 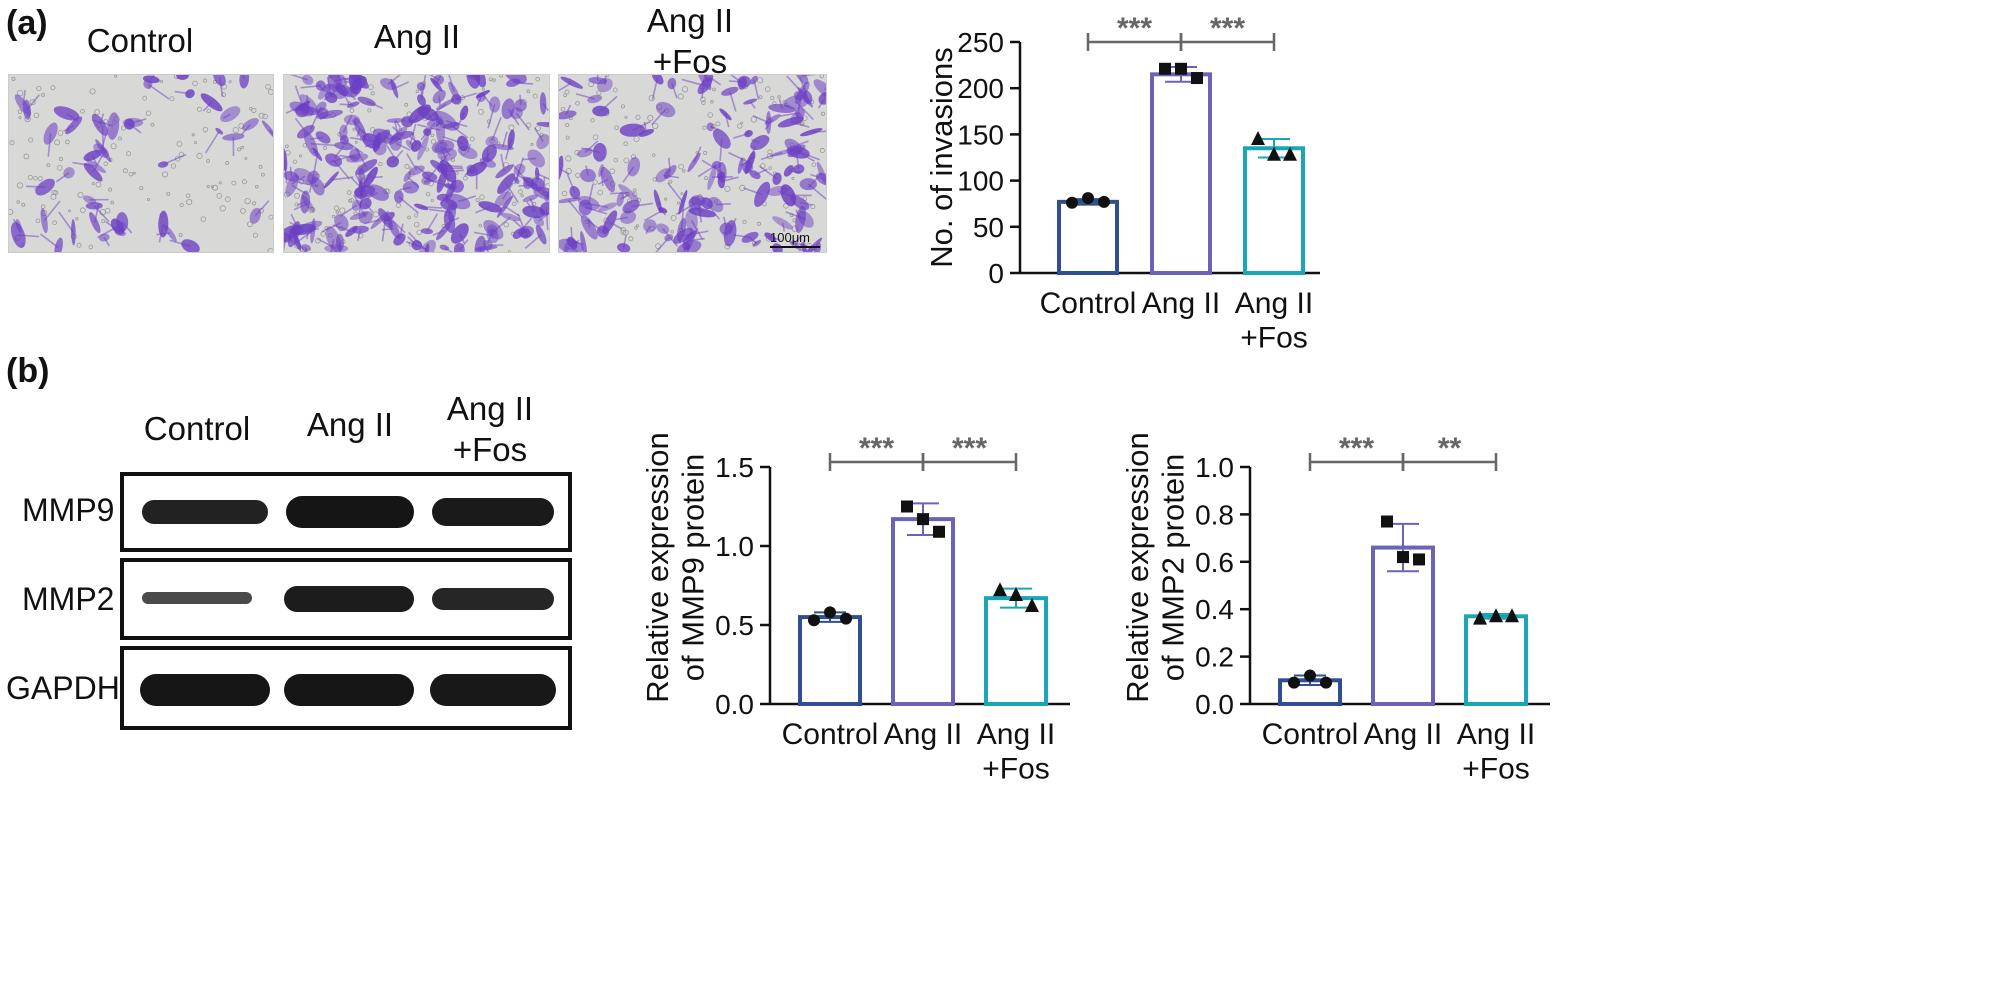 What do you see at coordinates (350, 512) in the screenshot?
I see `band-mmp9-angii` at bounding box center [350, 512].